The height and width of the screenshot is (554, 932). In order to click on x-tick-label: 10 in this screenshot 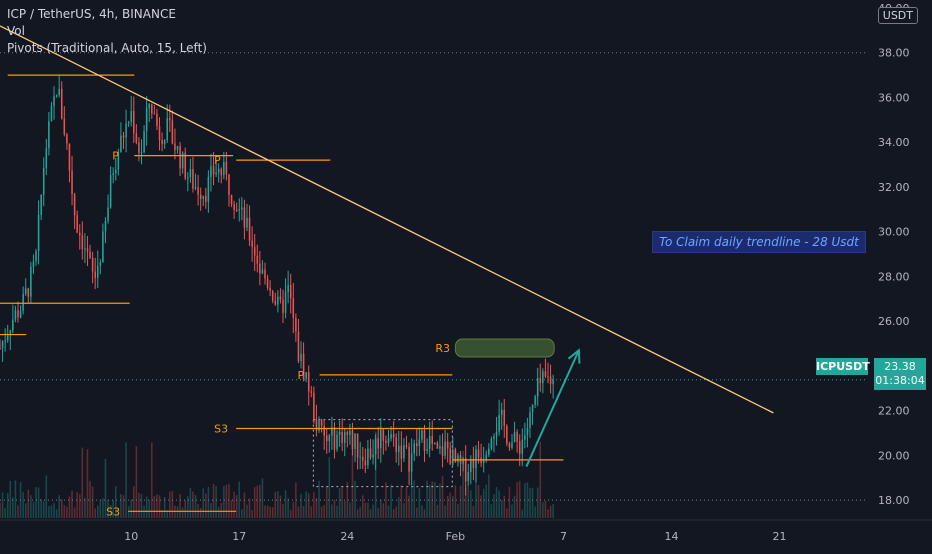, I will do `click(131, 536)`.